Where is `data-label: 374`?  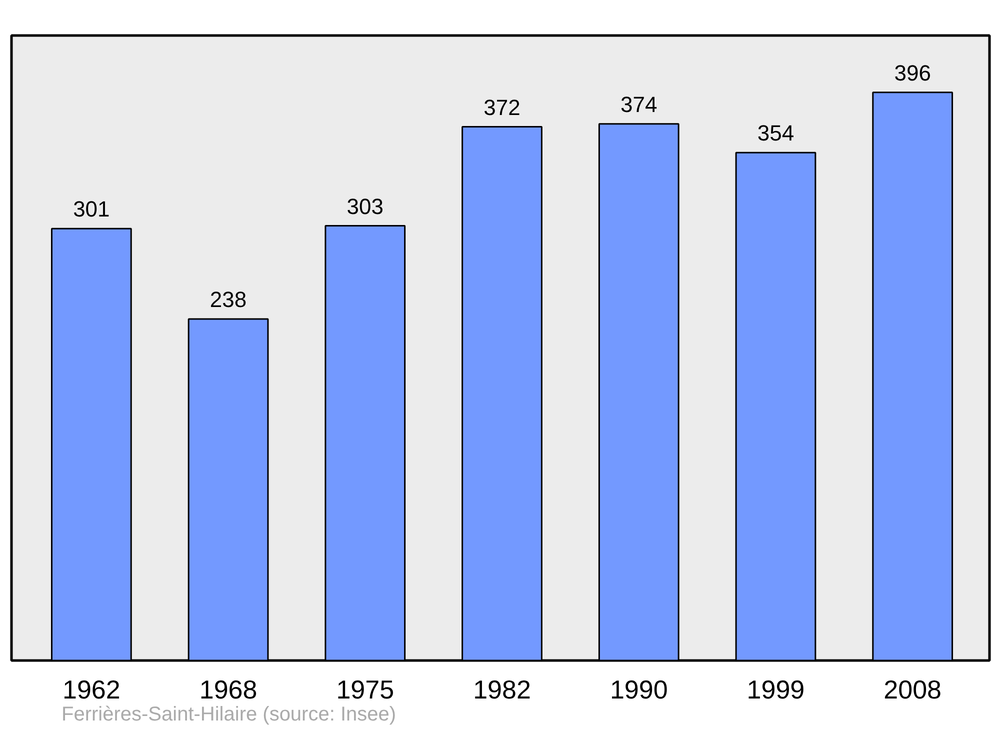 data-label: 374 is located at coordinates (639, 104).